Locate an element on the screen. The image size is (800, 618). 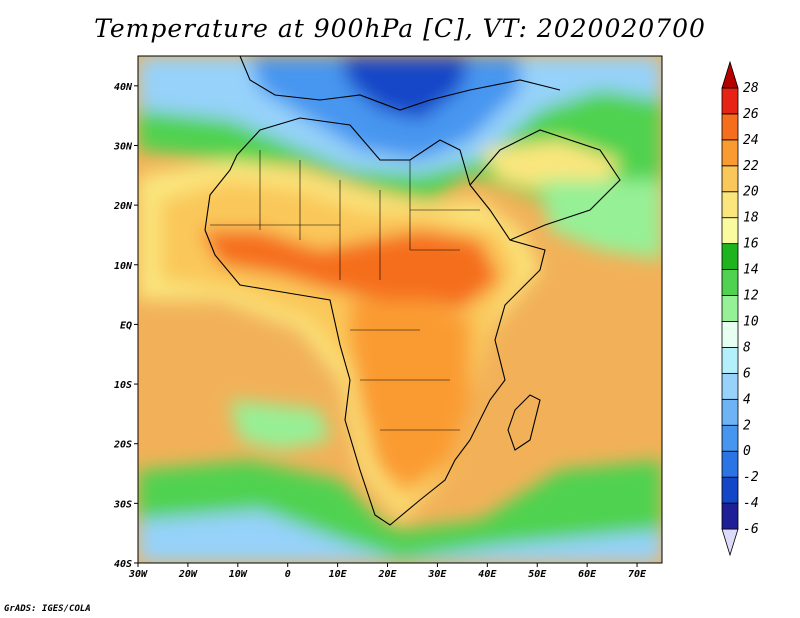
colorbar-label: 22 is located at coordinates (751, 166).